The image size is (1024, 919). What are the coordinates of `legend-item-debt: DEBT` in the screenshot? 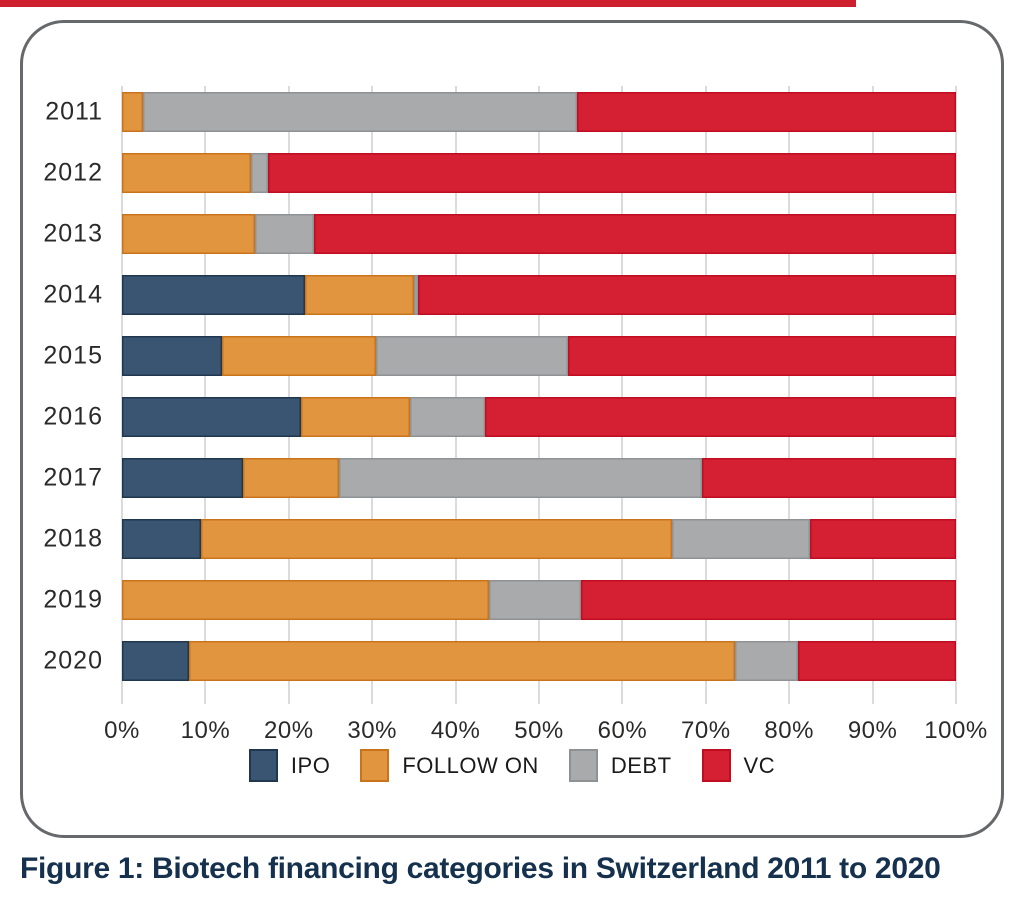 It's located at (620, 765).